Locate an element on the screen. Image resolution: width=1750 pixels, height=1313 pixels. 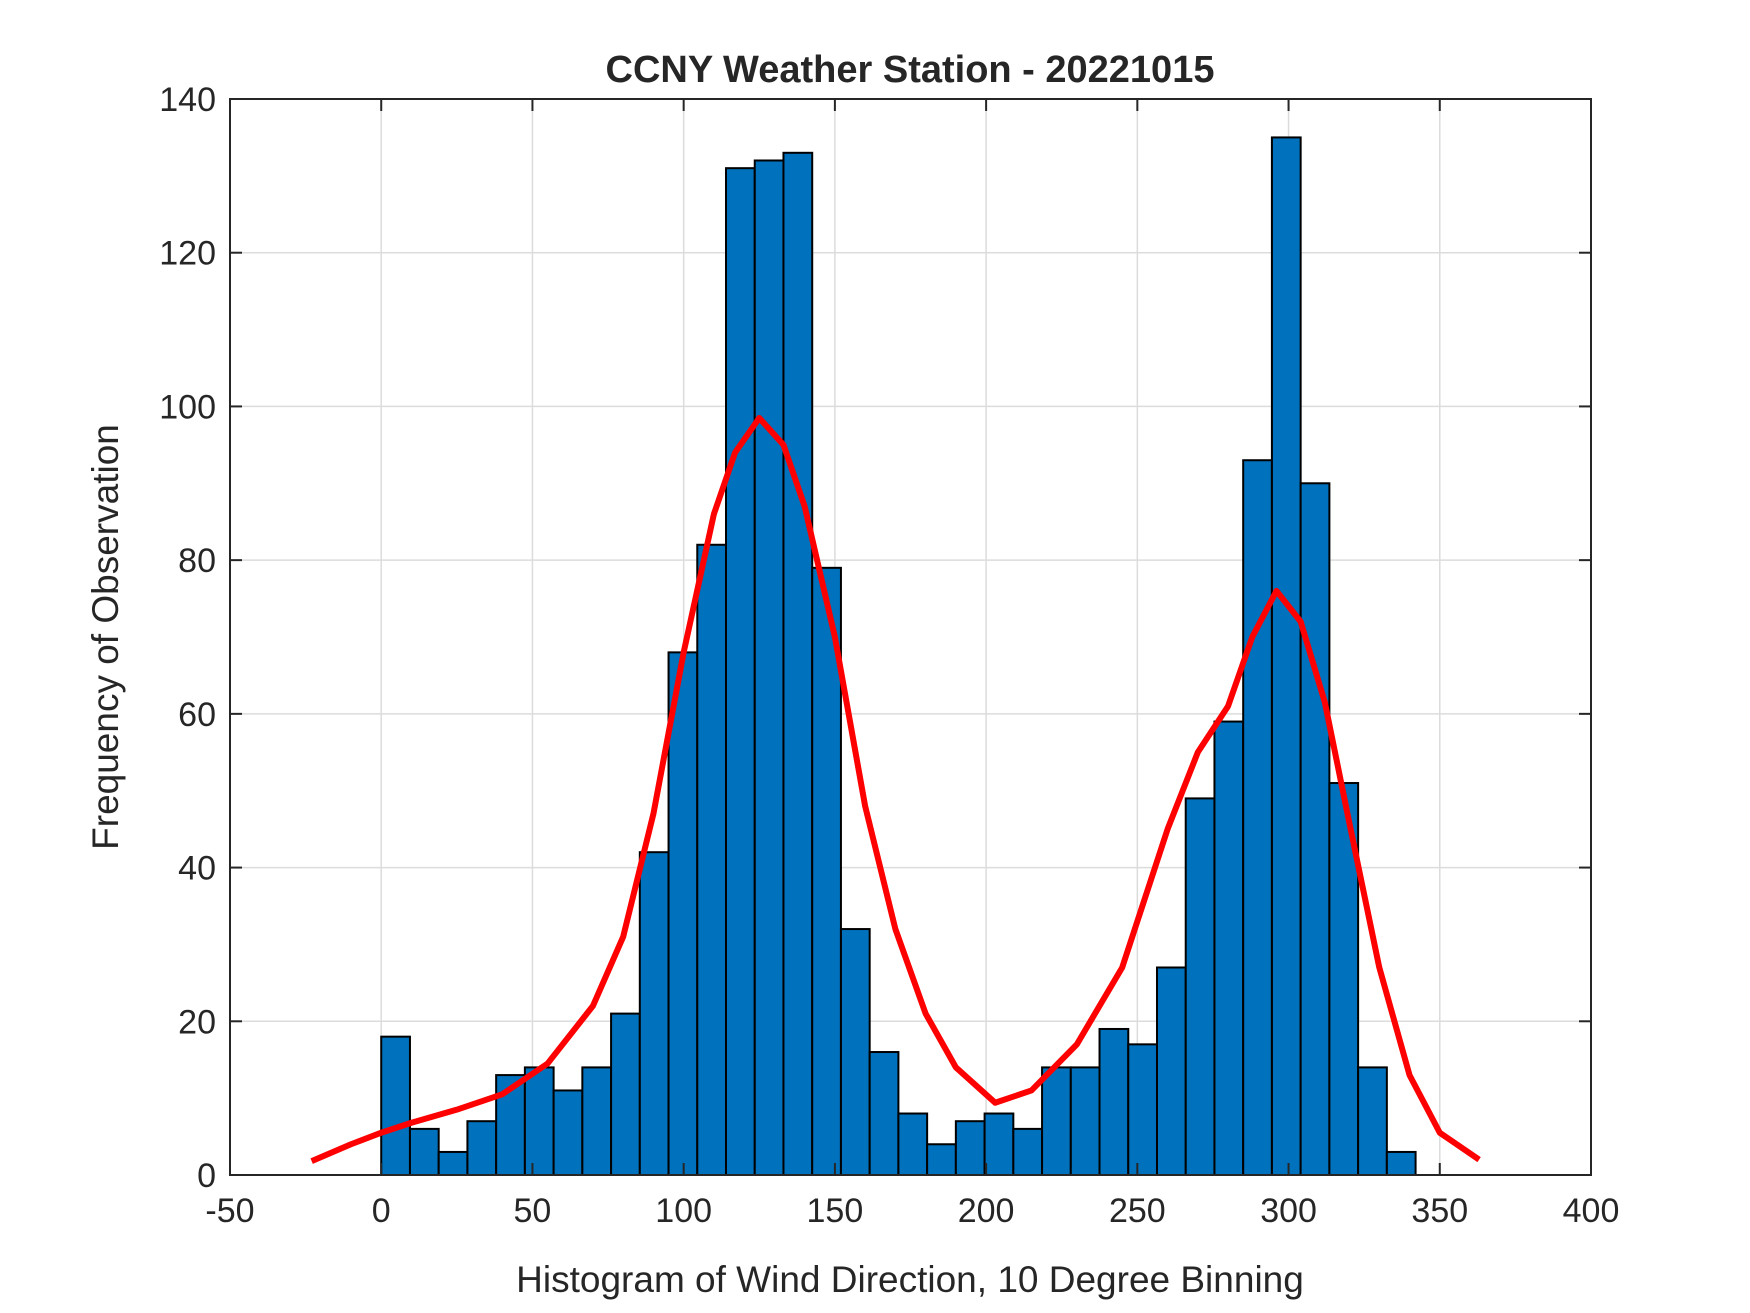
x-tick-label: 50 is located at coordinates (533, 1211).